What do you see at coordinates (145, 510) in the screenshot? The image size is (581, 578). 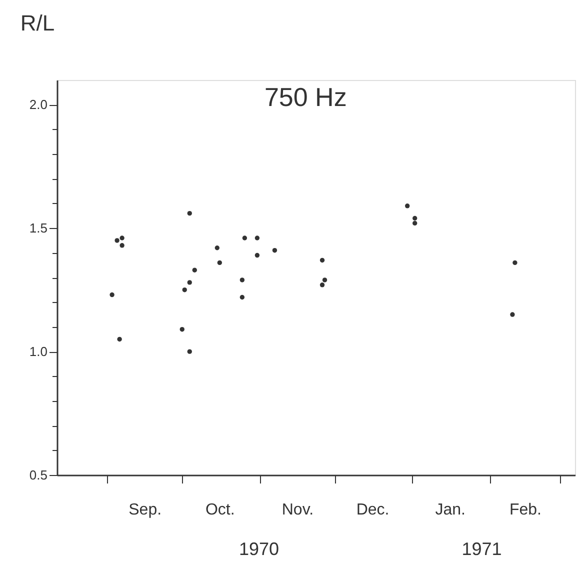 I see `x-tick-label: Sep.` at bounding box center [145, 510].